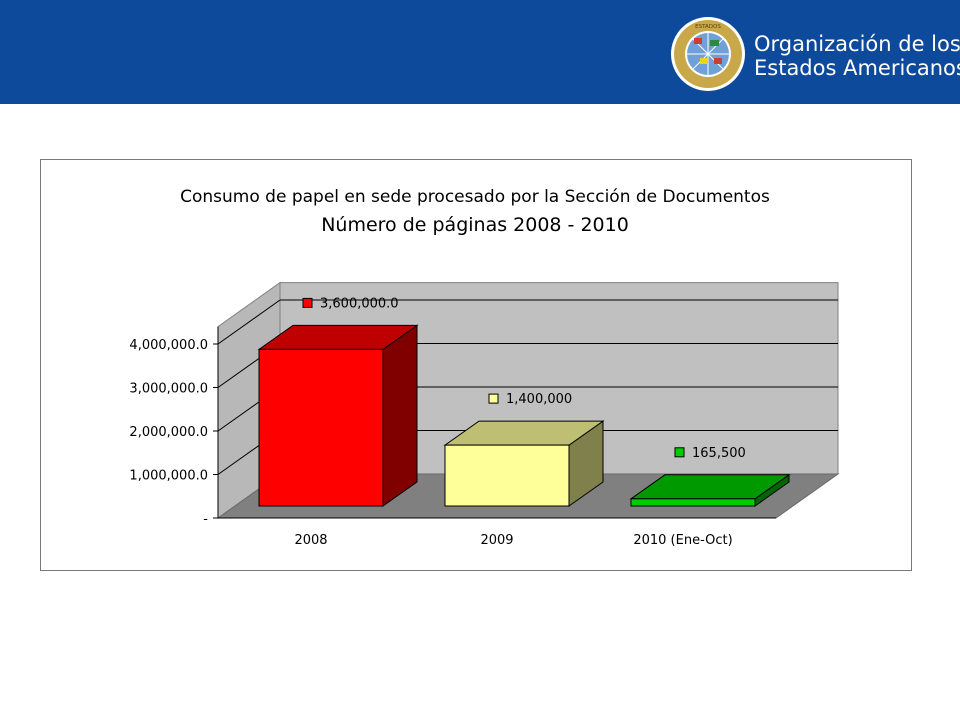 This screenshot has width=960, height=720. I want to click on y-tick-label: 2,000,000.0, so click(168, 432).